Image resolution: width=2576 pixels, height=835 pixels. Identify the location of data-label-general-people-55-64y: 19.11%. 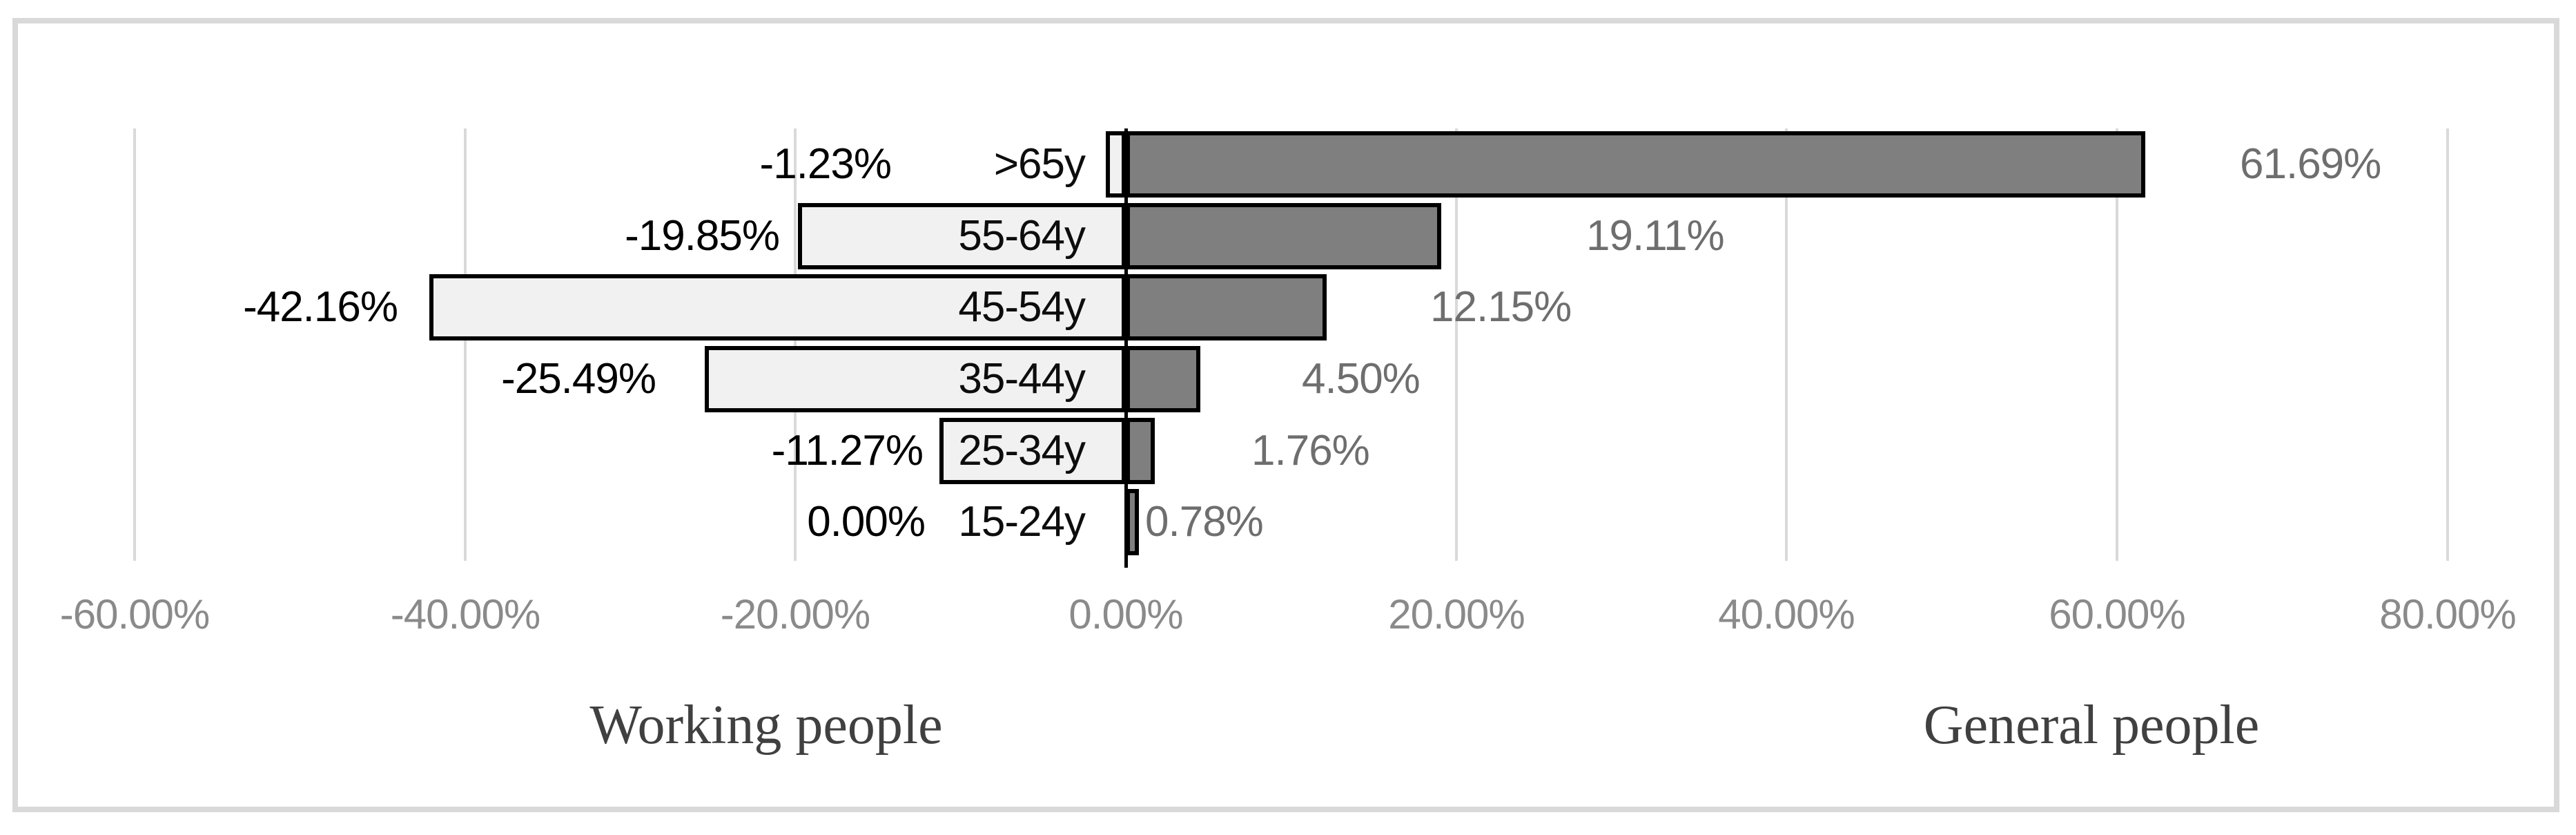
(1655, 236).